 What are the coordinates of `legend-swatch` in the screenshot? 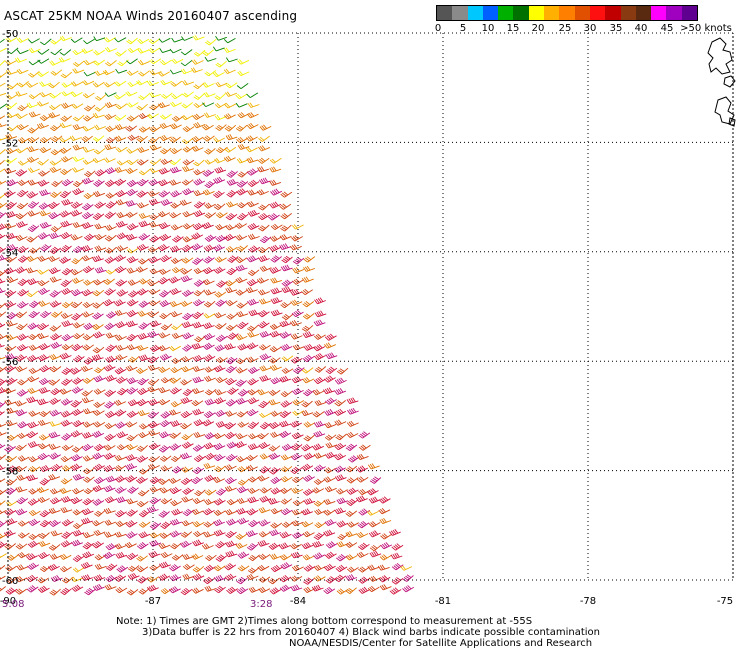 It's located at (475, 13).